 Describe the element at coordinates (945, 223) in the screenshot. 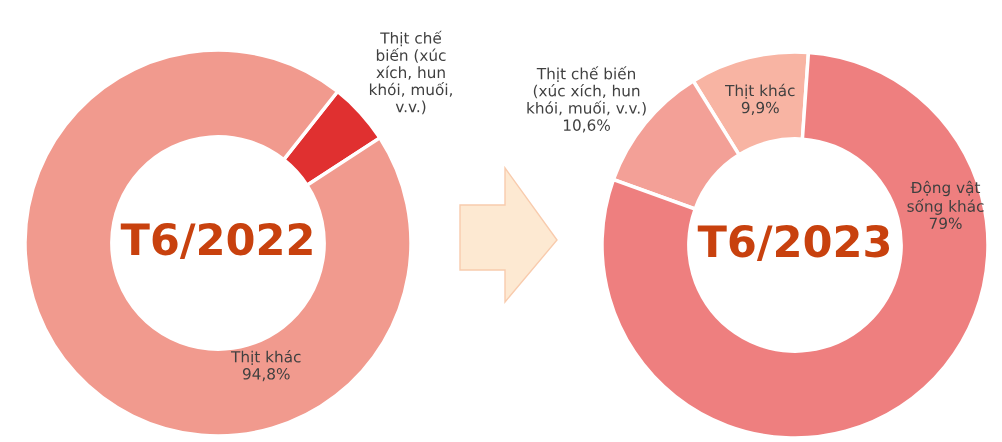

I see `data-label: 79%` at that location.